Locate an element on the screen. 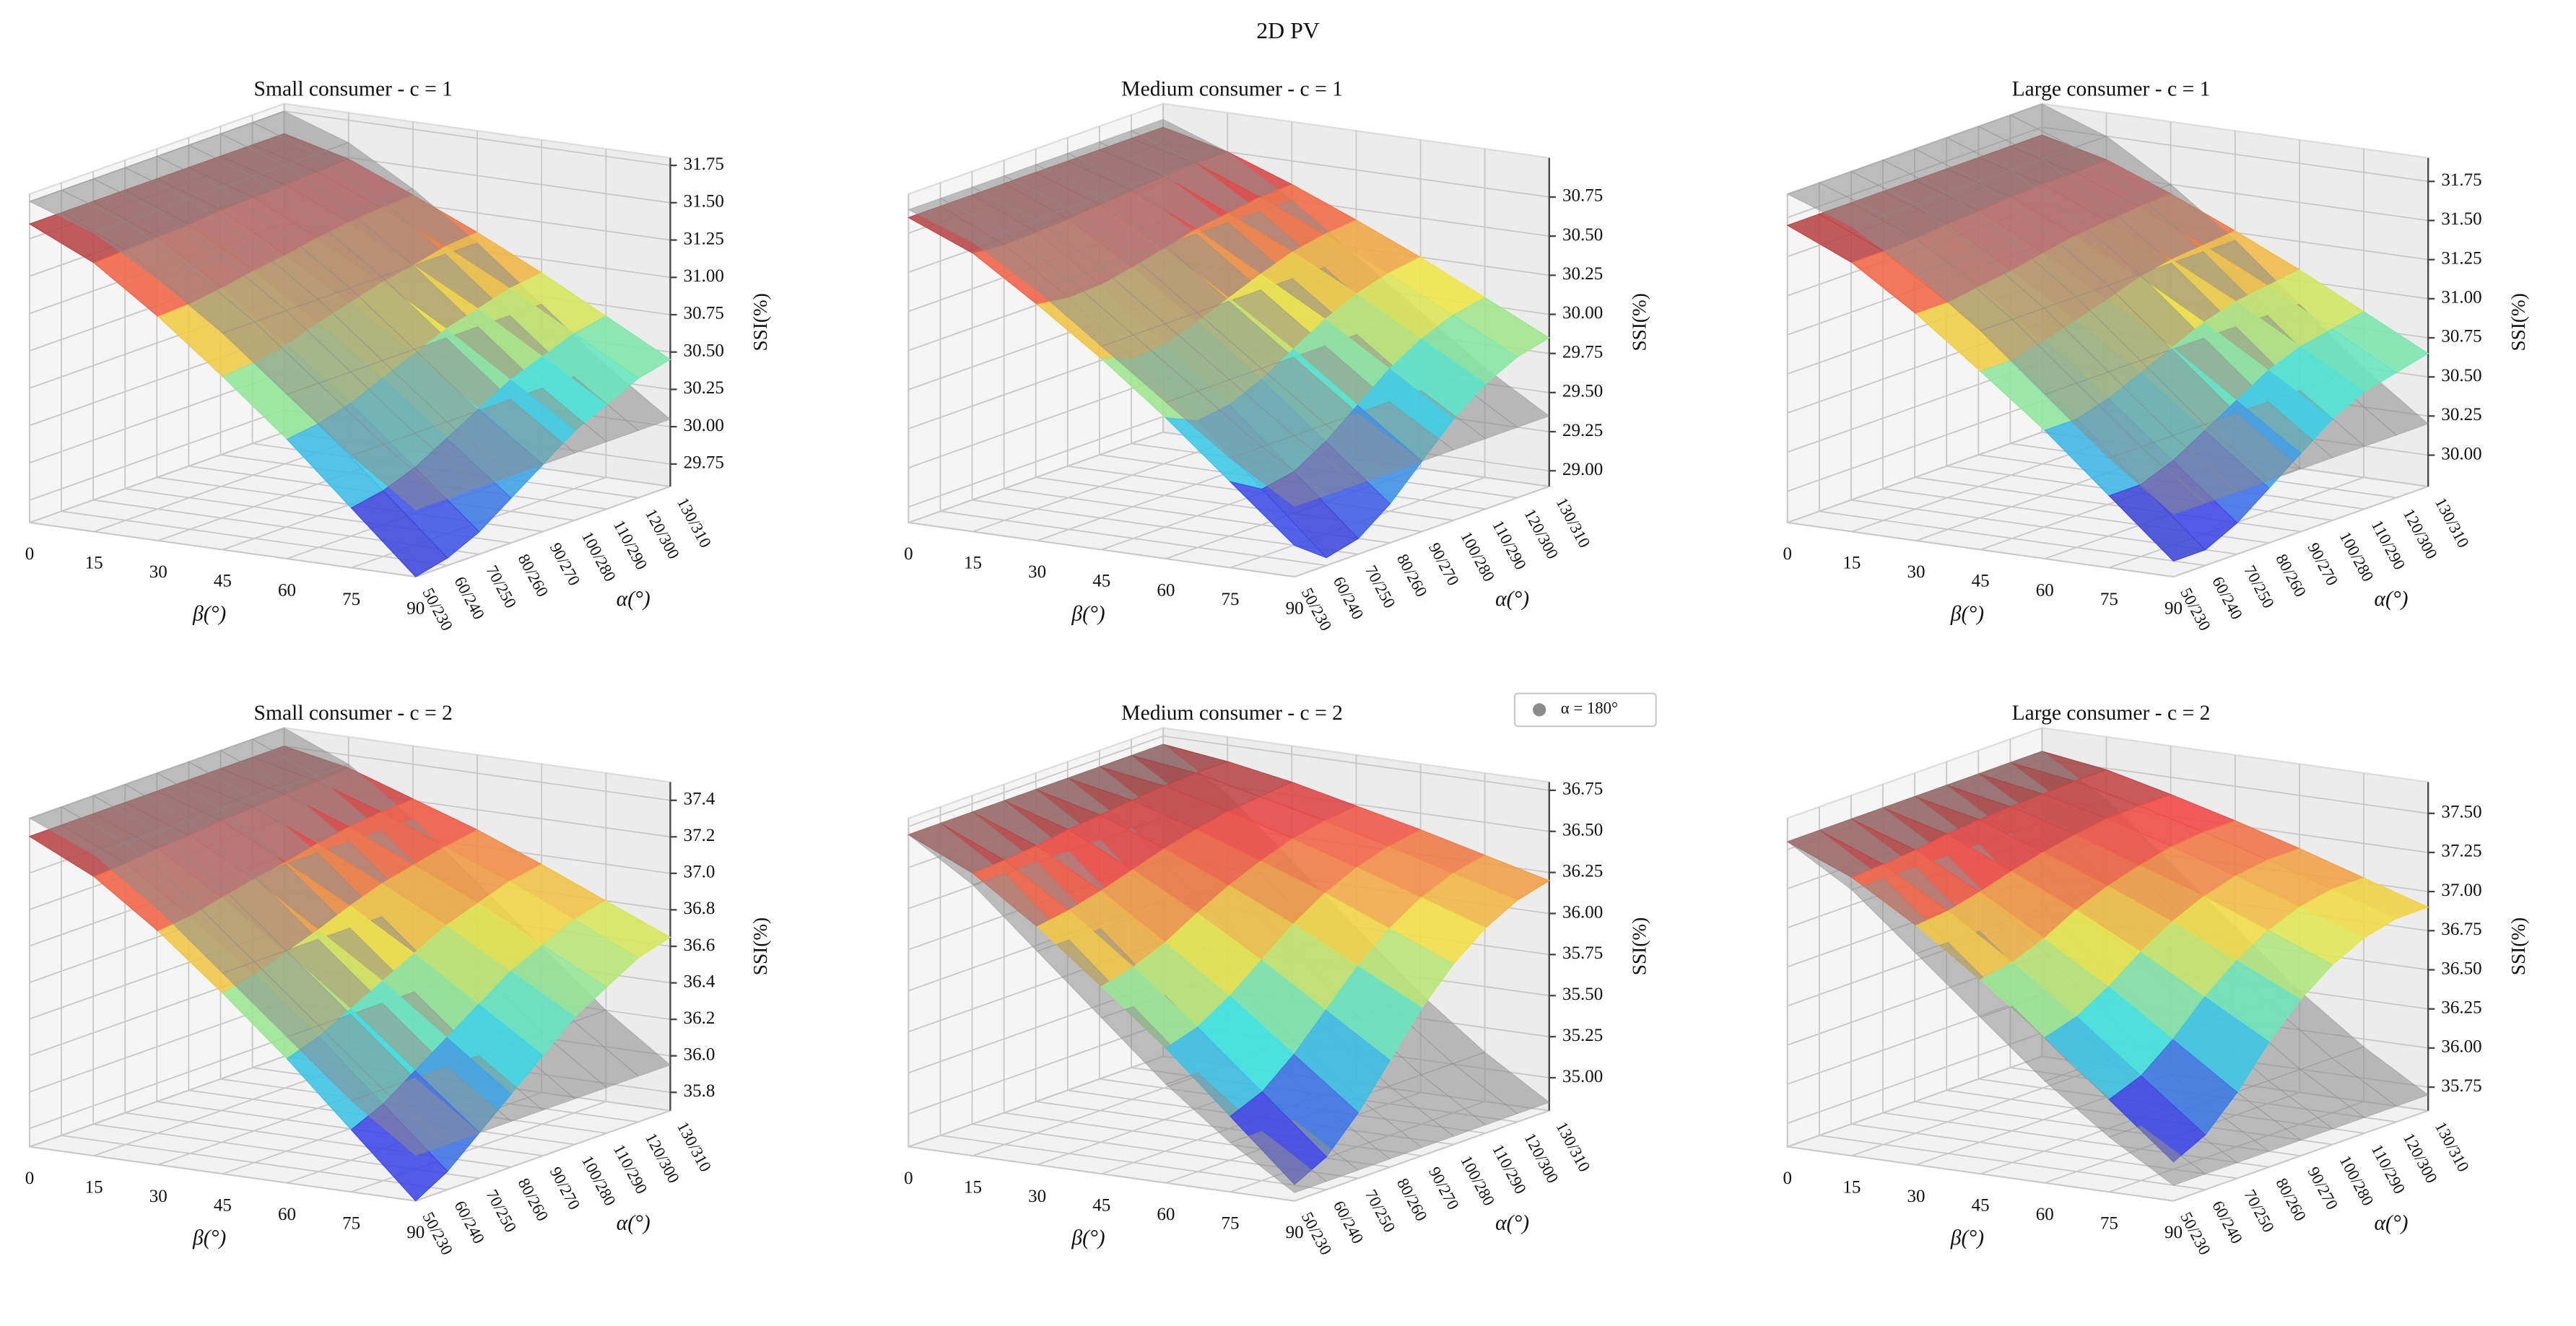 Image resolution: width=2576 pixels, height=1326 pixels. x-tick-label: 0 is located at coordinates (30, 1178).